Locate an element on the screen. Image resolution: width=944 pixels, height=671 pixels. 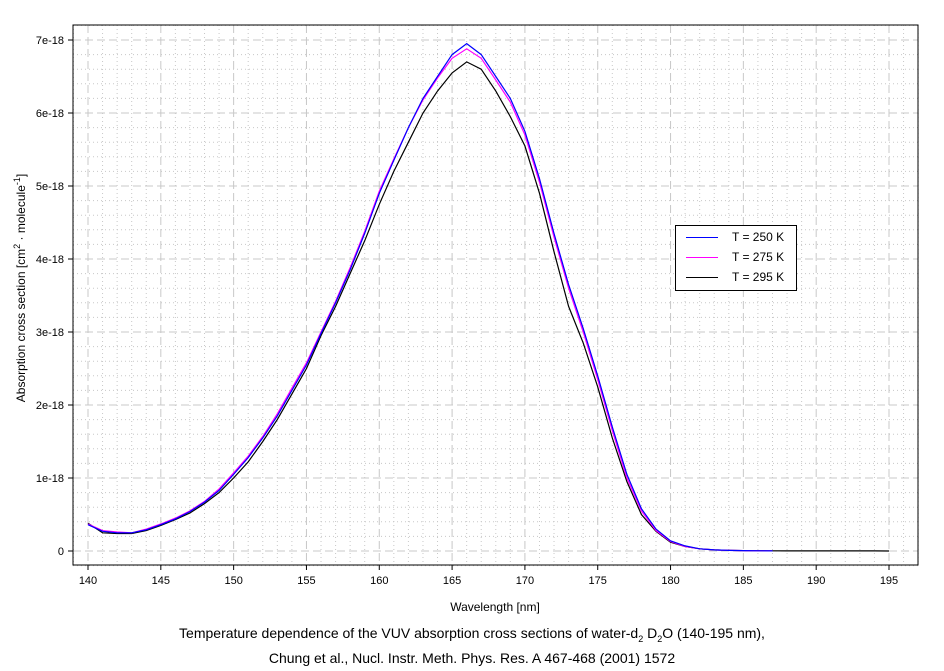
legend: T = 250 K T = 275 K T = 295 K is located at coordinates (736, 258).